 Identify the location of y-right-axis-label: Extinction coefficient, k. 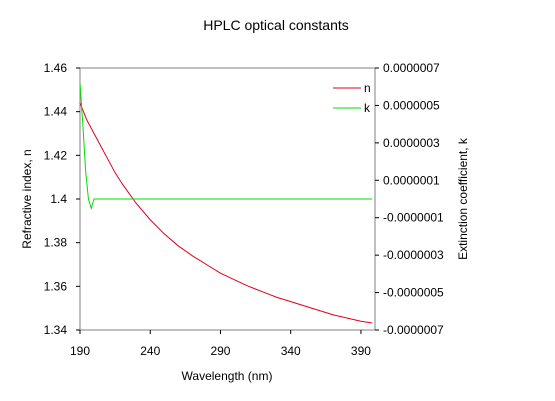
(463, 198).